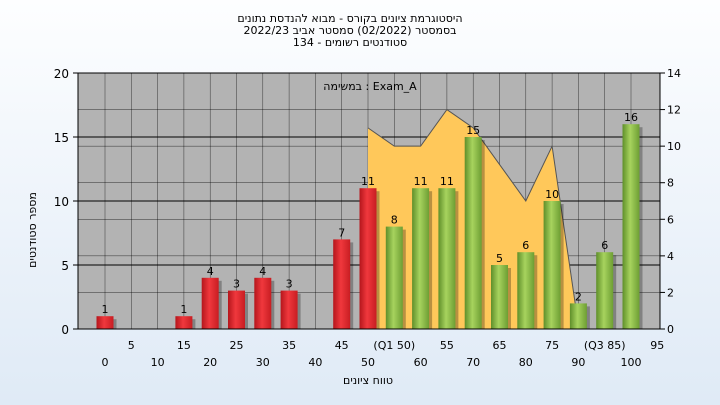 Image resolution: width=720 pixels, height=405 pixels. What do you see at coordinates (370, 86) in the screenshot?
I see `annotation-label: במשימה : Exam_A` at bounding box center [370, 86].